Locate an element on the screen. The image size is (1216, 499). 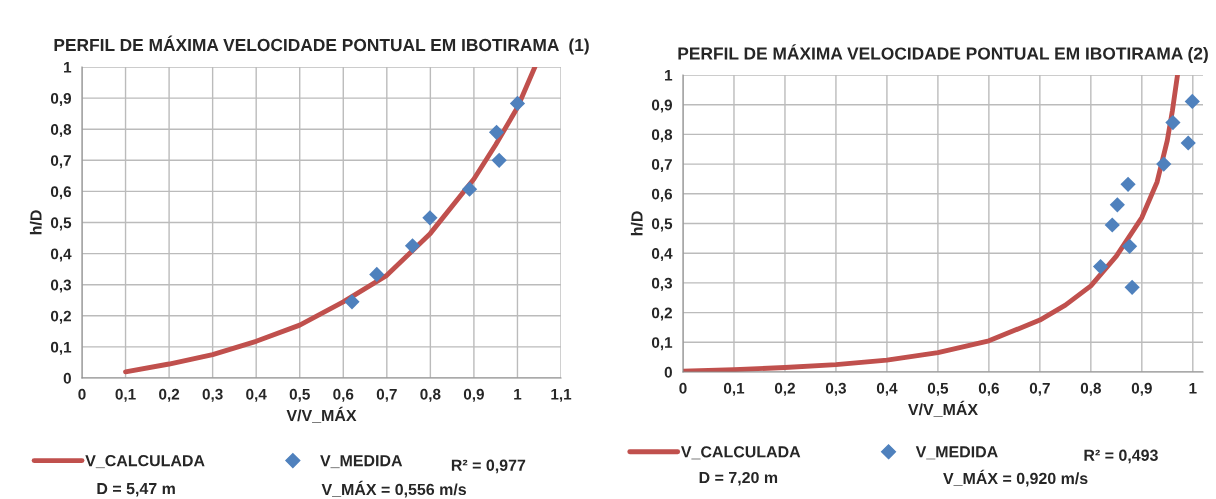
text: R² = 0,977 is located at coordinates (488, 466).